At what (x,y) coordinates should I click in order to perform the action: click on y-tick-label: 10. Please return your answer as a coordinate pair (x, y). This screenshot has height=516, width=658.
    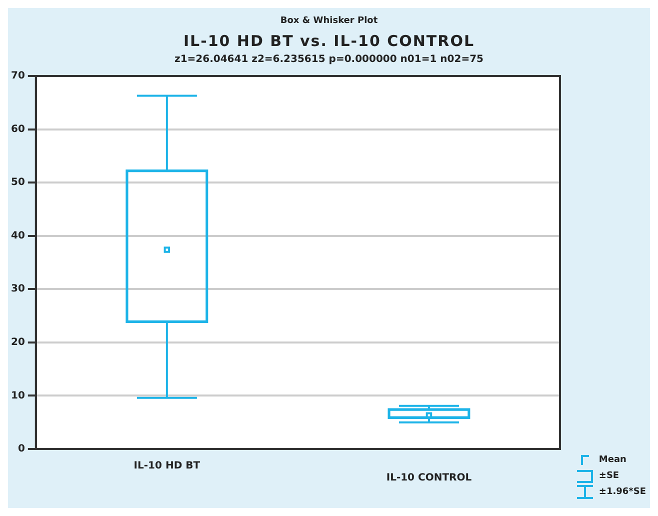
    Looking at the image, I should click on (17, 396).